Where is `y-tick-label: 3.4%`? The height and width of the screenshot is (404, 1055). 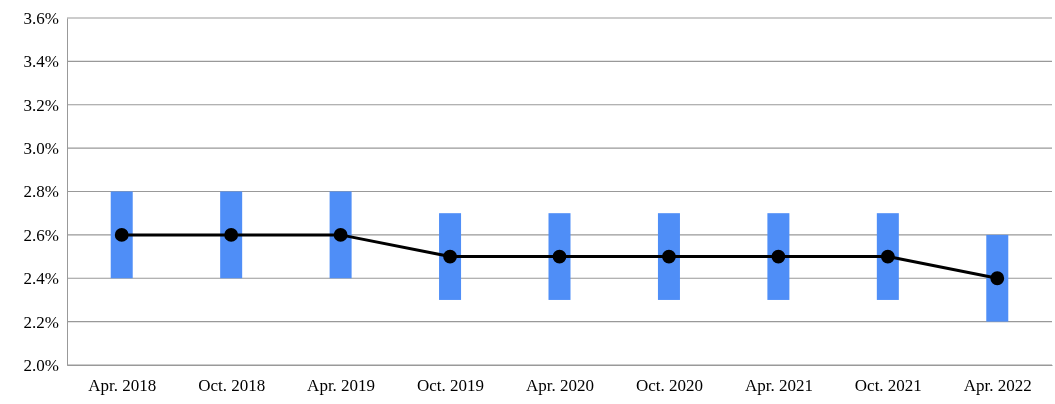
y-tick-label: 3.4% is located at coordinates (41, 62).